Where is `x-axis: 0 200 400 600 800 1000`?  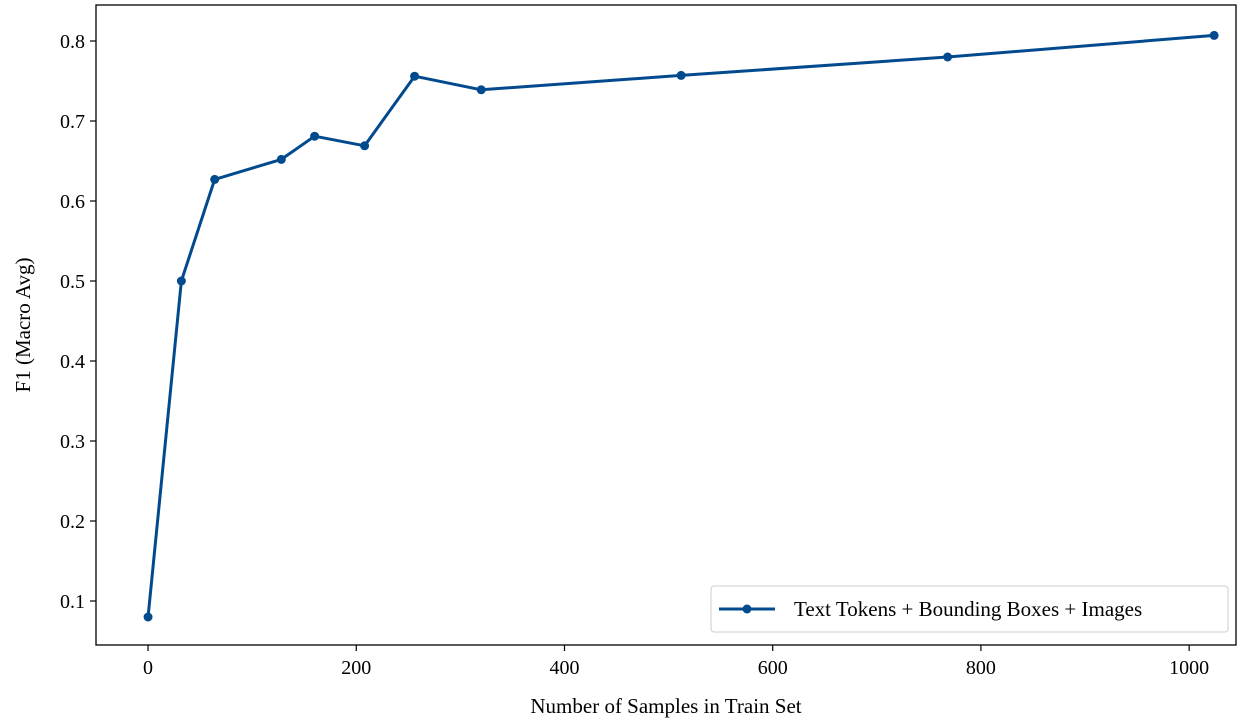
x-axis: 0 200 400 600 800 1000 is located at coordinates (676, 662).